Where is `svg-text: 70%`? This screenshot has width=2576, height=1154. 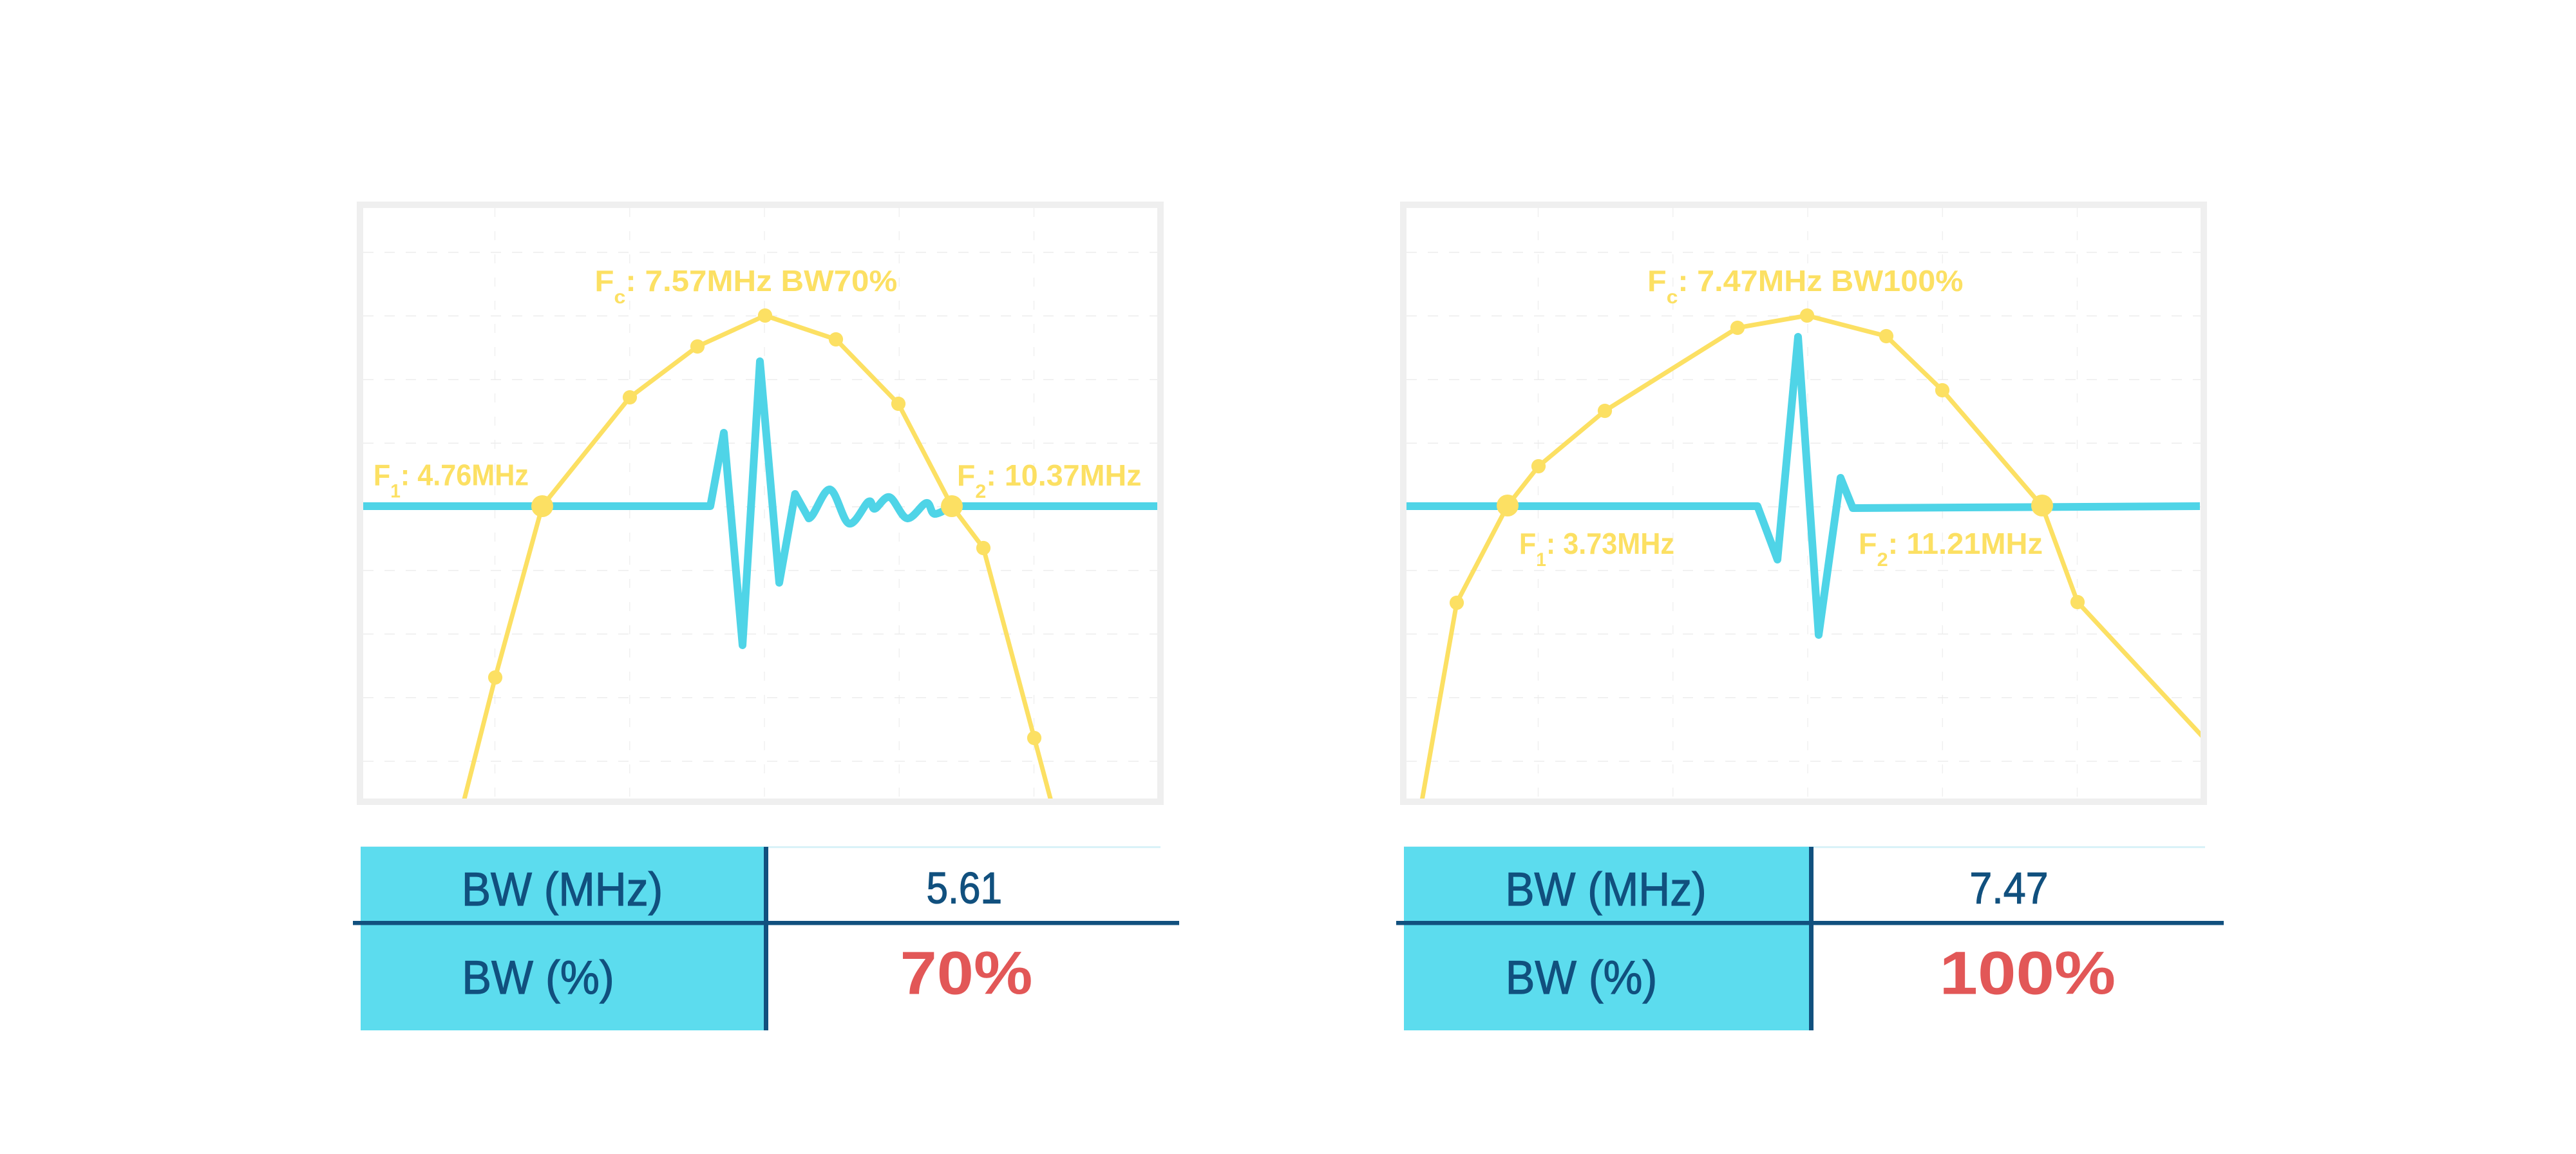
svg-text: 70% is located at coordinates (967, 972).